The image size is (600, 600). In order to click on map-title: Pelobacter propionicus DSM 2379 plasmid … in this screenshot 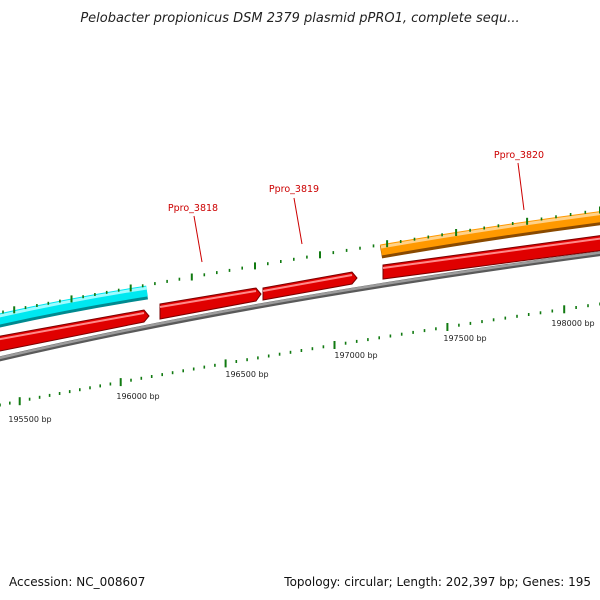, I will do `click(299, 18)`.